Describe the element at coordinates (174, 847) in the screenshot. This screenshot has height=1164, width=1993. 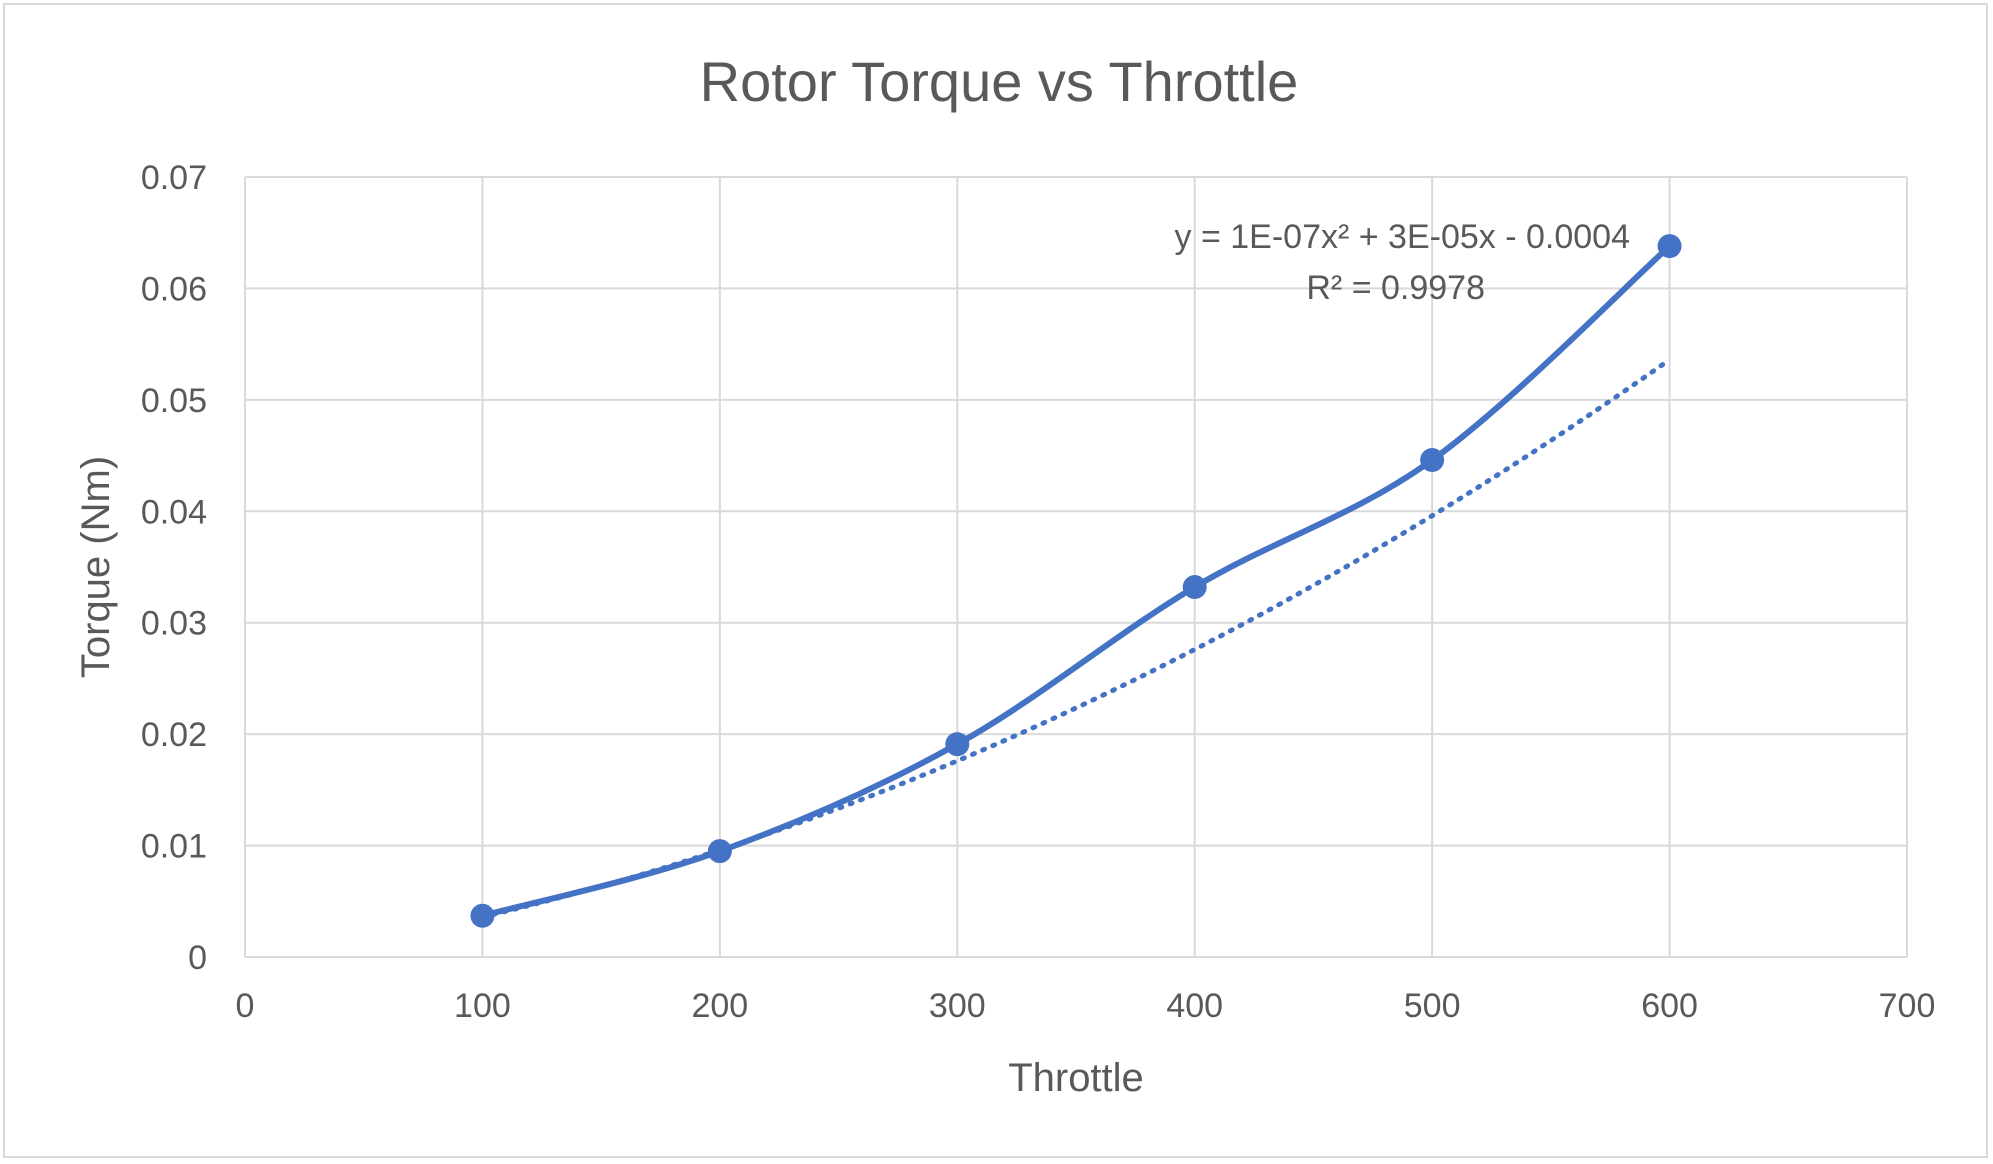
I see `y-tick-label: 0.01` at that location.